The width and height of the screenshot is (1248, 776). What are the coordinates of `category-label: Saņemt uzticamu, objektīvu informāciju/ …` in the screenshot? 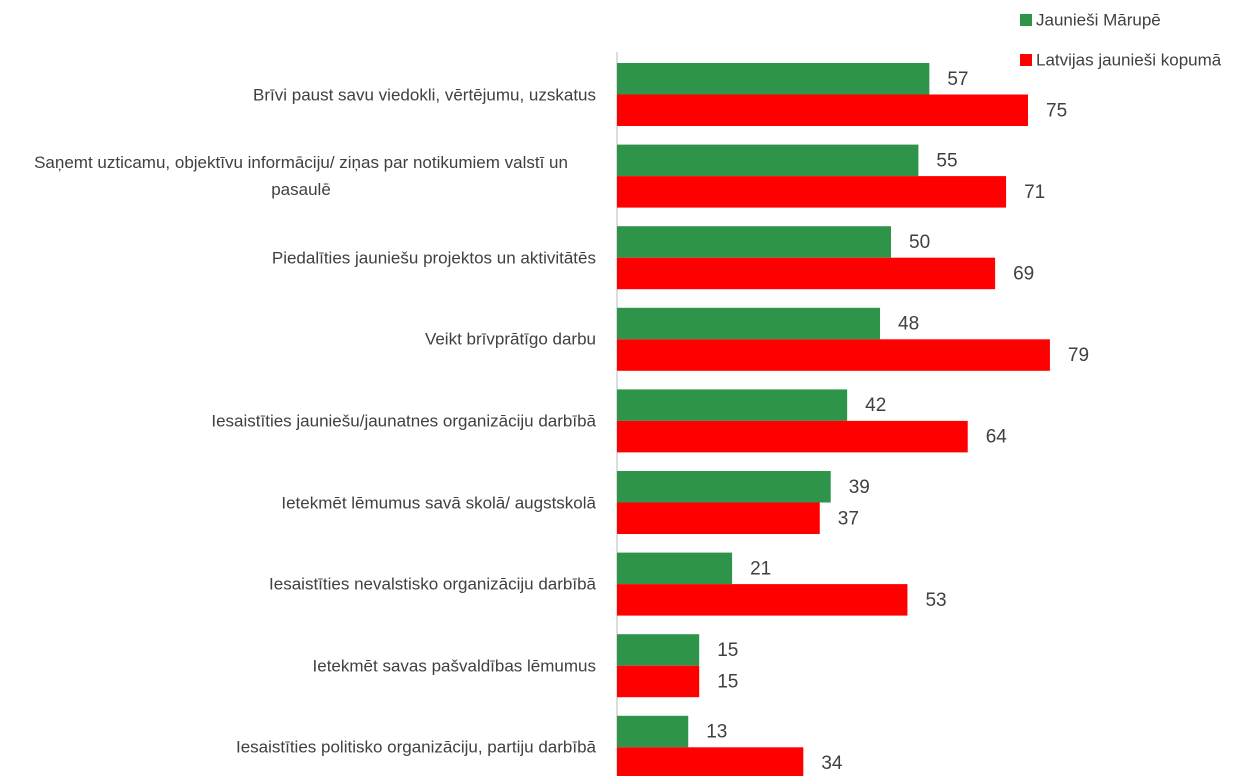 It's located at (298, 176).